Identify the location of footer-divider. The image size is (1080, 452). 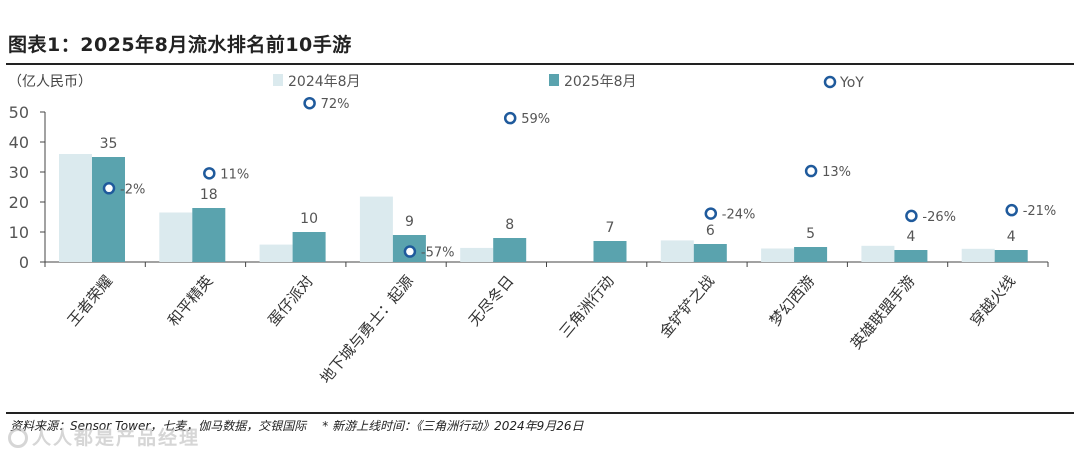
(540, 413).